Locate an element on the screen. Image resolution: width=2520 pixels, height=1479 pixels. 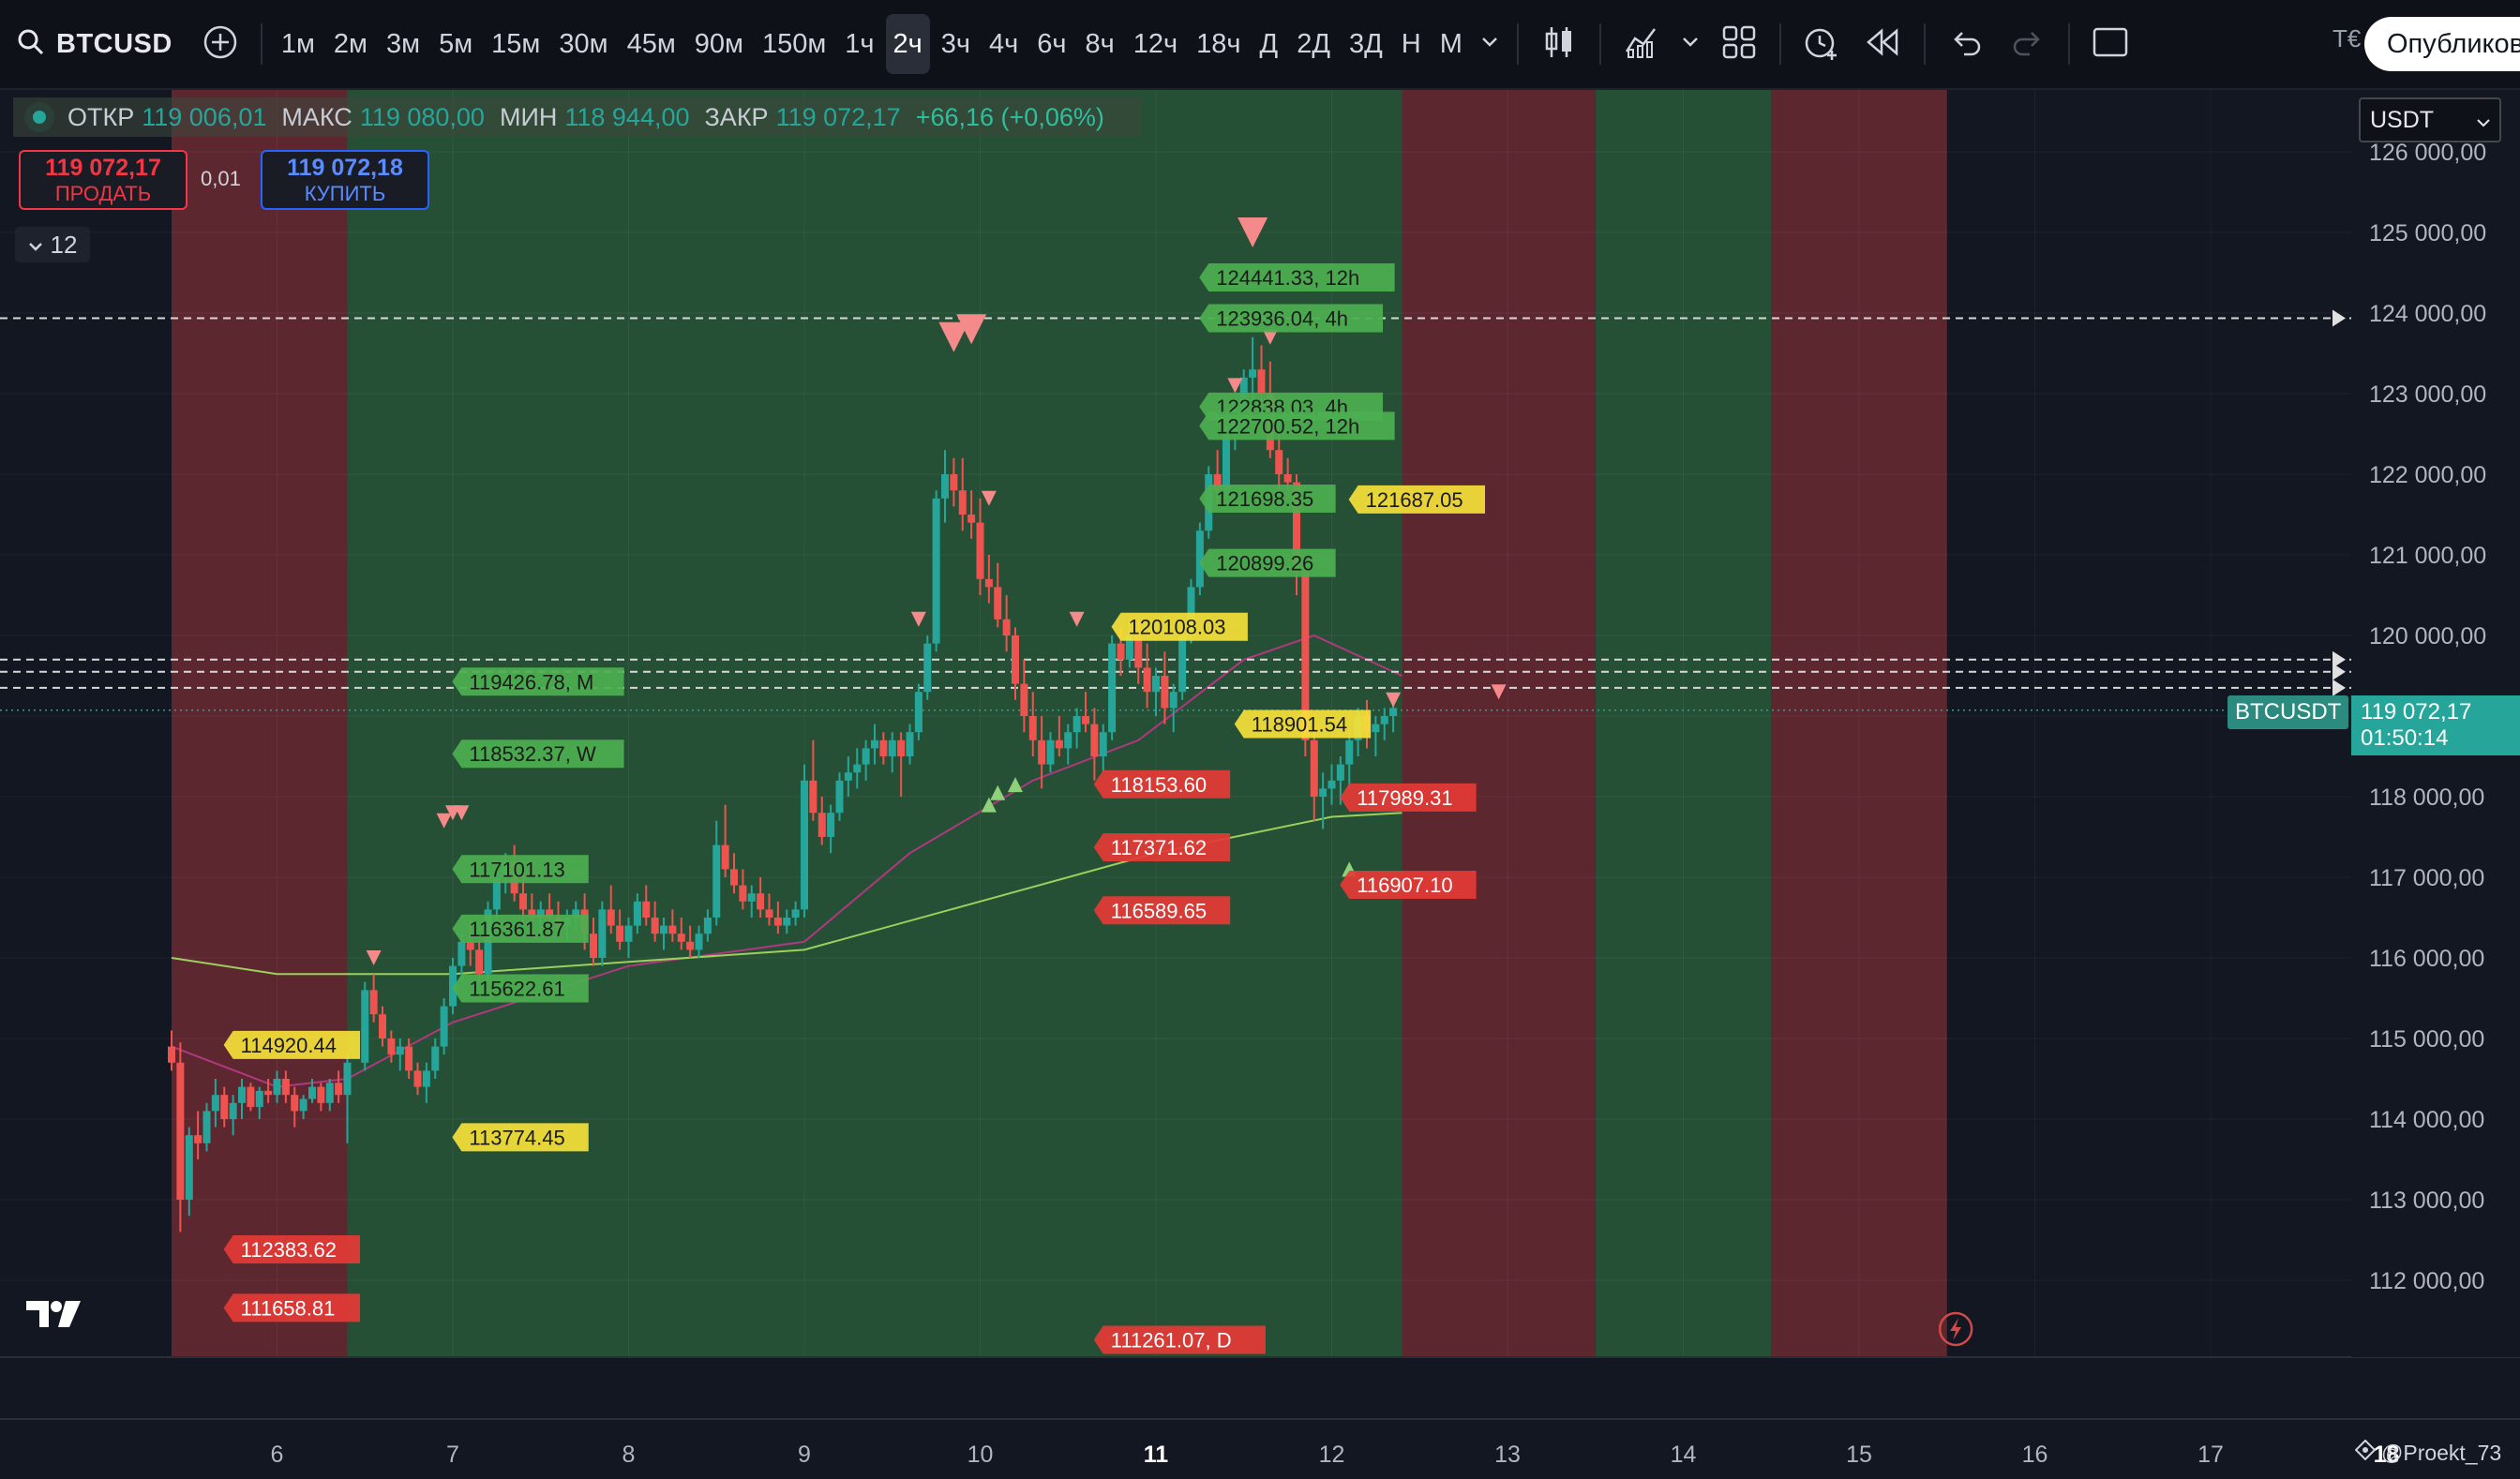
layout-button is located at coordinates (2110, 44).